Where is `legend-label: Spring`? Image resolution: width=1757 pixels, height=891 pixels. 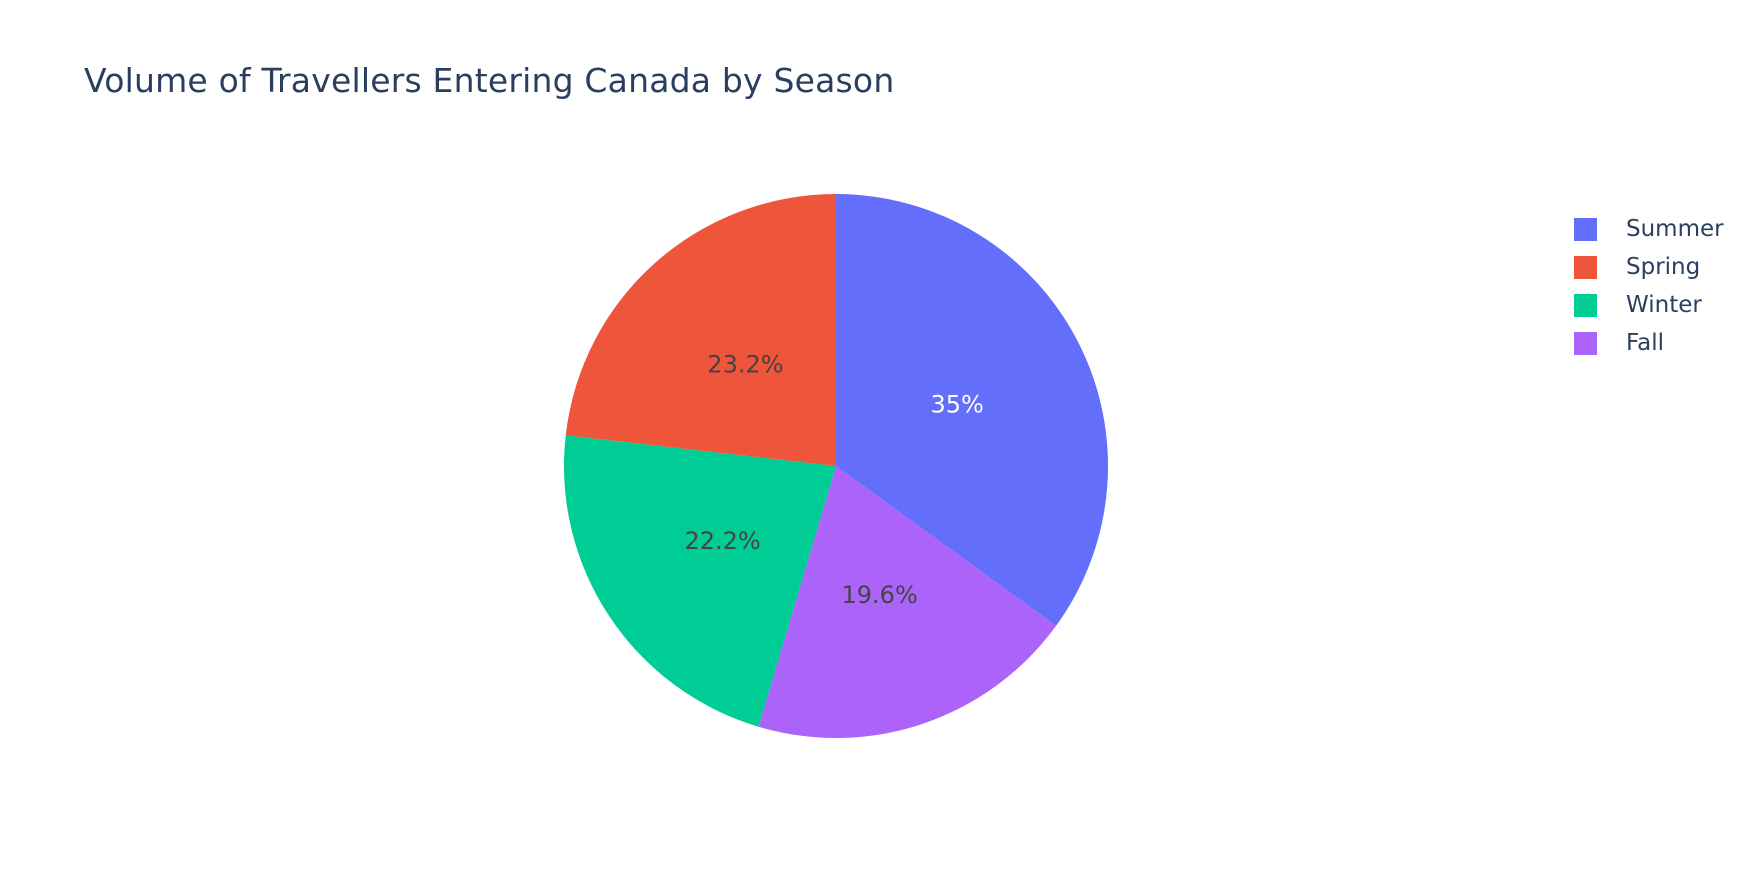 legend-label: Spring is located at coordinates (1663, 267).